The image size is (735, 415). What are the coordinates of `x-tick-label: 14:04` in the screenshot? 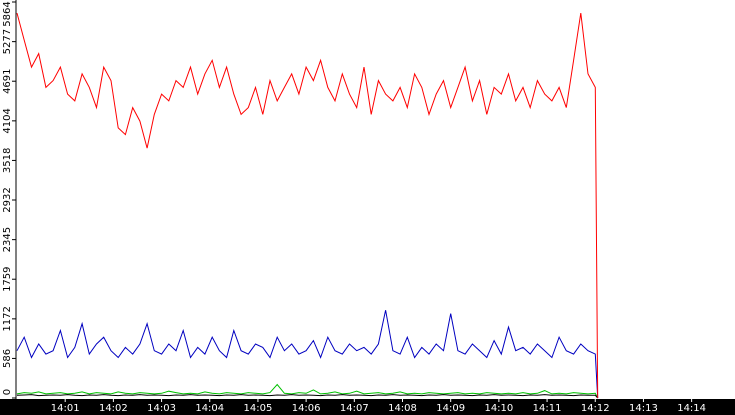 It's located at (209, 408).